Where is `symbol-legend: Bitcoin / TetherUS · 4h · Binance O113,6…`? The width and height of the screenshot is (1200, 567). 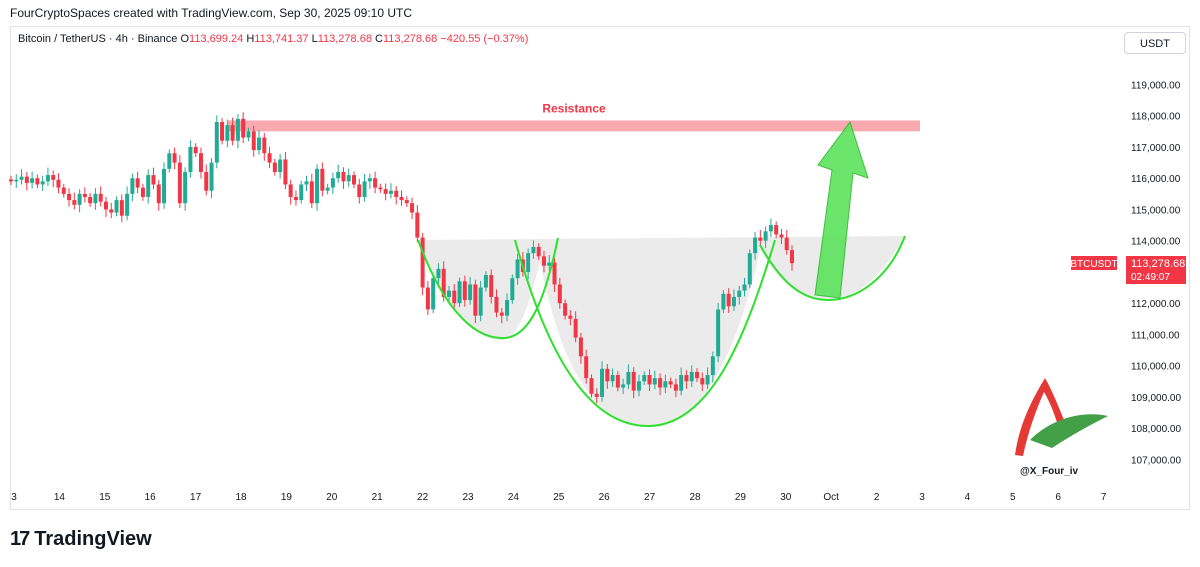
symbol-legend: Bitcoin / TetherUS · 4h · Binance O113,6… is located at coordinates (273, 39).